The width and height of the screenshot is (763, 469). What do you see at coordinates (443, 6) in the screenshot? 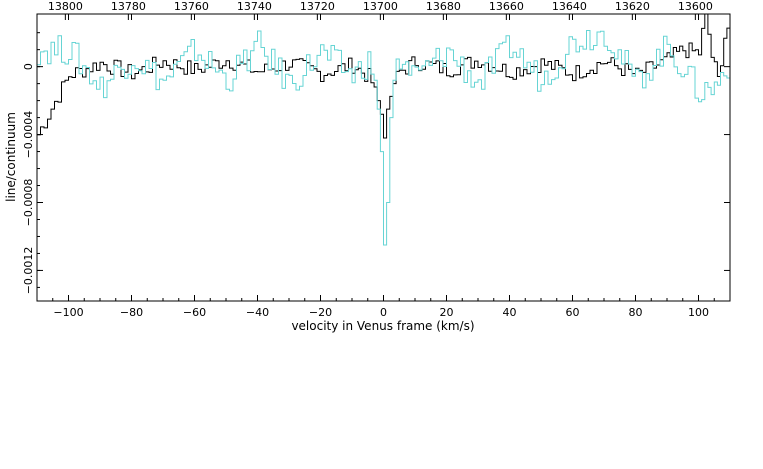
I see `top-tick-label: 13680` at bounding box center [443, 6].